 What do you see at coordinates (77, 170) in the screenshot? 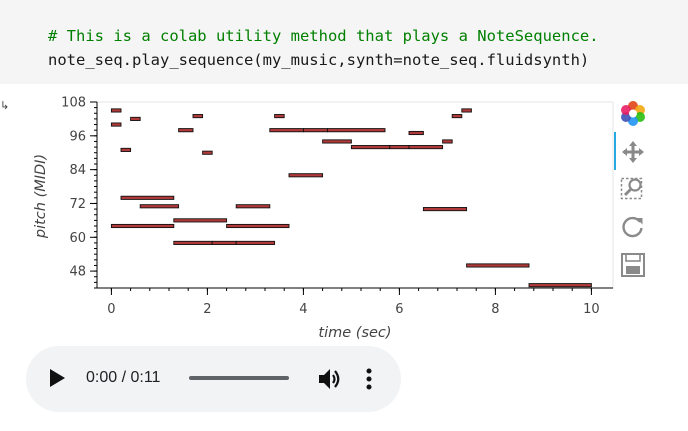
I see `y-tick-label: 84` at bounding box center [77, 170].